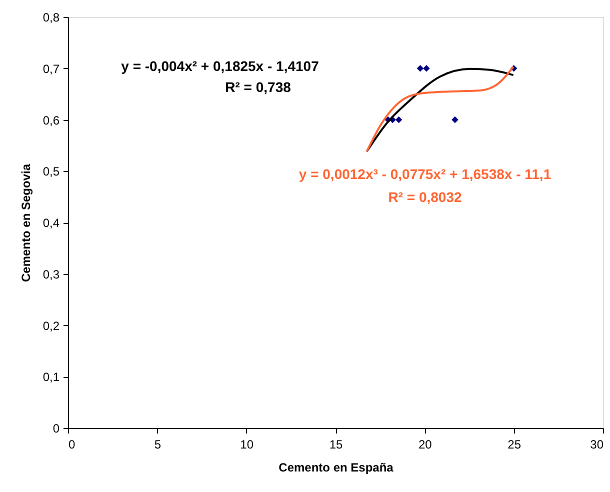 The height and width of the screenshot is (492, 610). What do you see at coordinates (515, 445) in the screenshot?
I see `x-tick-label: 25` at bounding box center [515, 445].